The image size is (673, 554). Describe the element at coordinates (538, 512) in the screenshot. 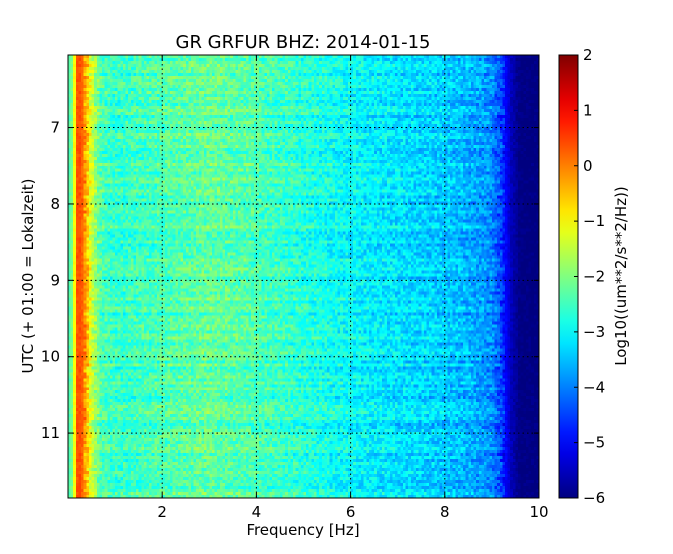

I see `x-tick-label: 10` at that location.